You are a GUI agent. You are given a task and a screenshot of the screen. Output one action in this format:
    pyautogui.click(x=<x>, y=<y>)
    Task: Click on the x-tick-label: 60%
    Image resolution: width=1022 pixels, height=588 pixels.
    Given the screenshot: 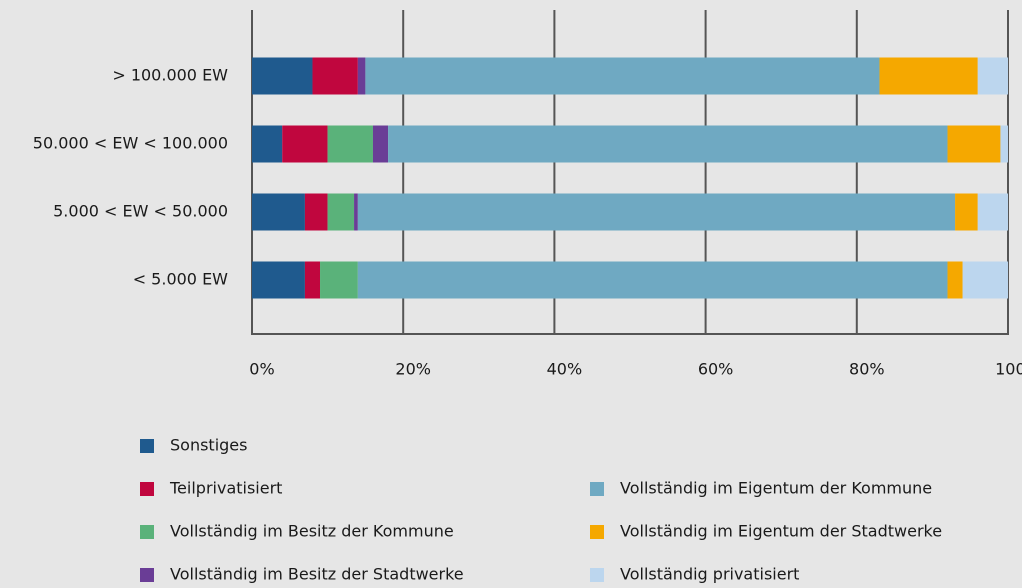 What is the action you would take?
    pyautogui.click(x=716, y=369)
    